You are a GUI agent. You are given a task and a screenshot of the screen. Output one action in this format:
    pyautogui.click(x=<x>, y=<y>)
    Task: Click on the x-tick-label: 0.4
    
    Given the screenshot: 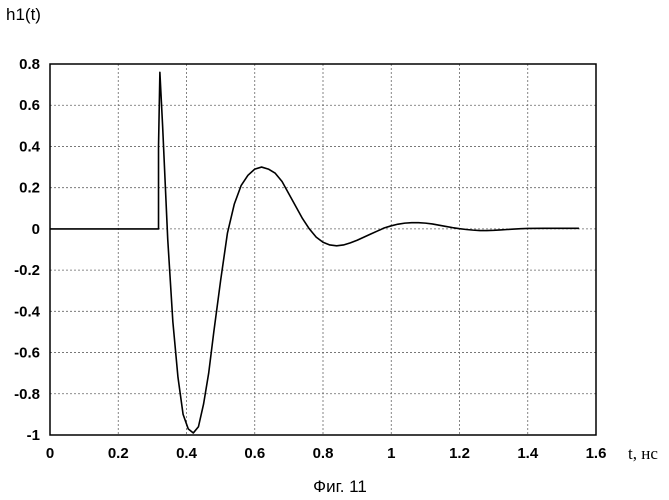 What is the action you would take?
    pyautogui.click(x=187, y=453)
    